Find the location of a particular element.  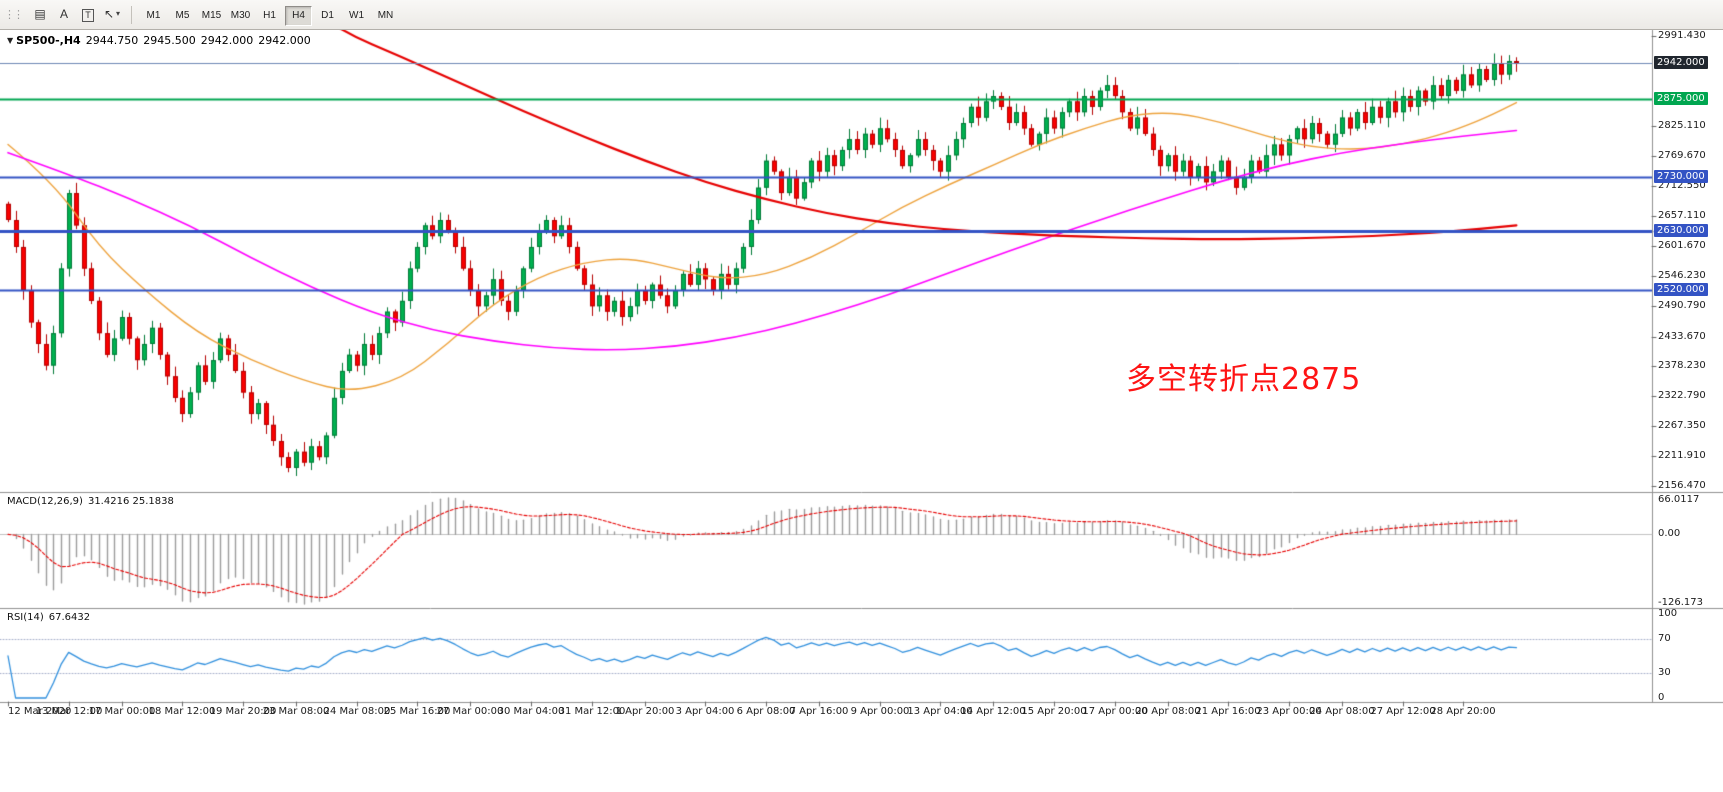

timeframe-toolbar: M1 M5 M15 M30 H1 H4 D1 W1 MN is located at coordinates (269, 14).